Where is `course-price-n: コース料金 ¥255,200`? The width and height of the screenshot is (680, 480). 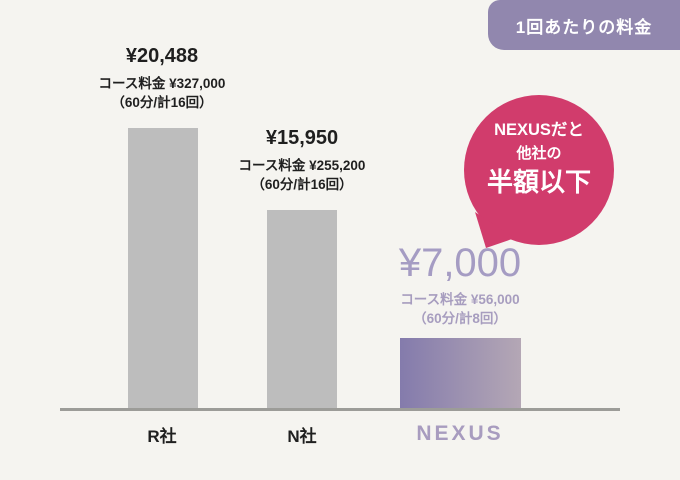 course-price-n: コース料金 ¥255,200 is located at coordinates (302, 165).